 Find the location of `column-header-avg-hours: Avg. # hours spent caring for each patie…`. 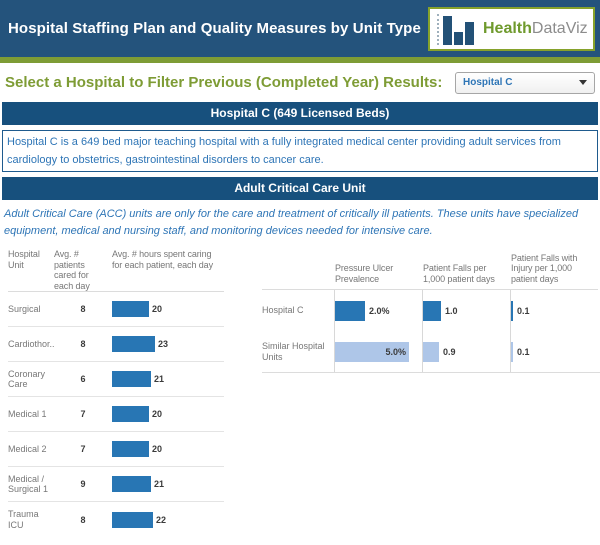

column-header-avg-hours: Avg. # hours spent caring for each patie… is located at coordinates (162, 259).